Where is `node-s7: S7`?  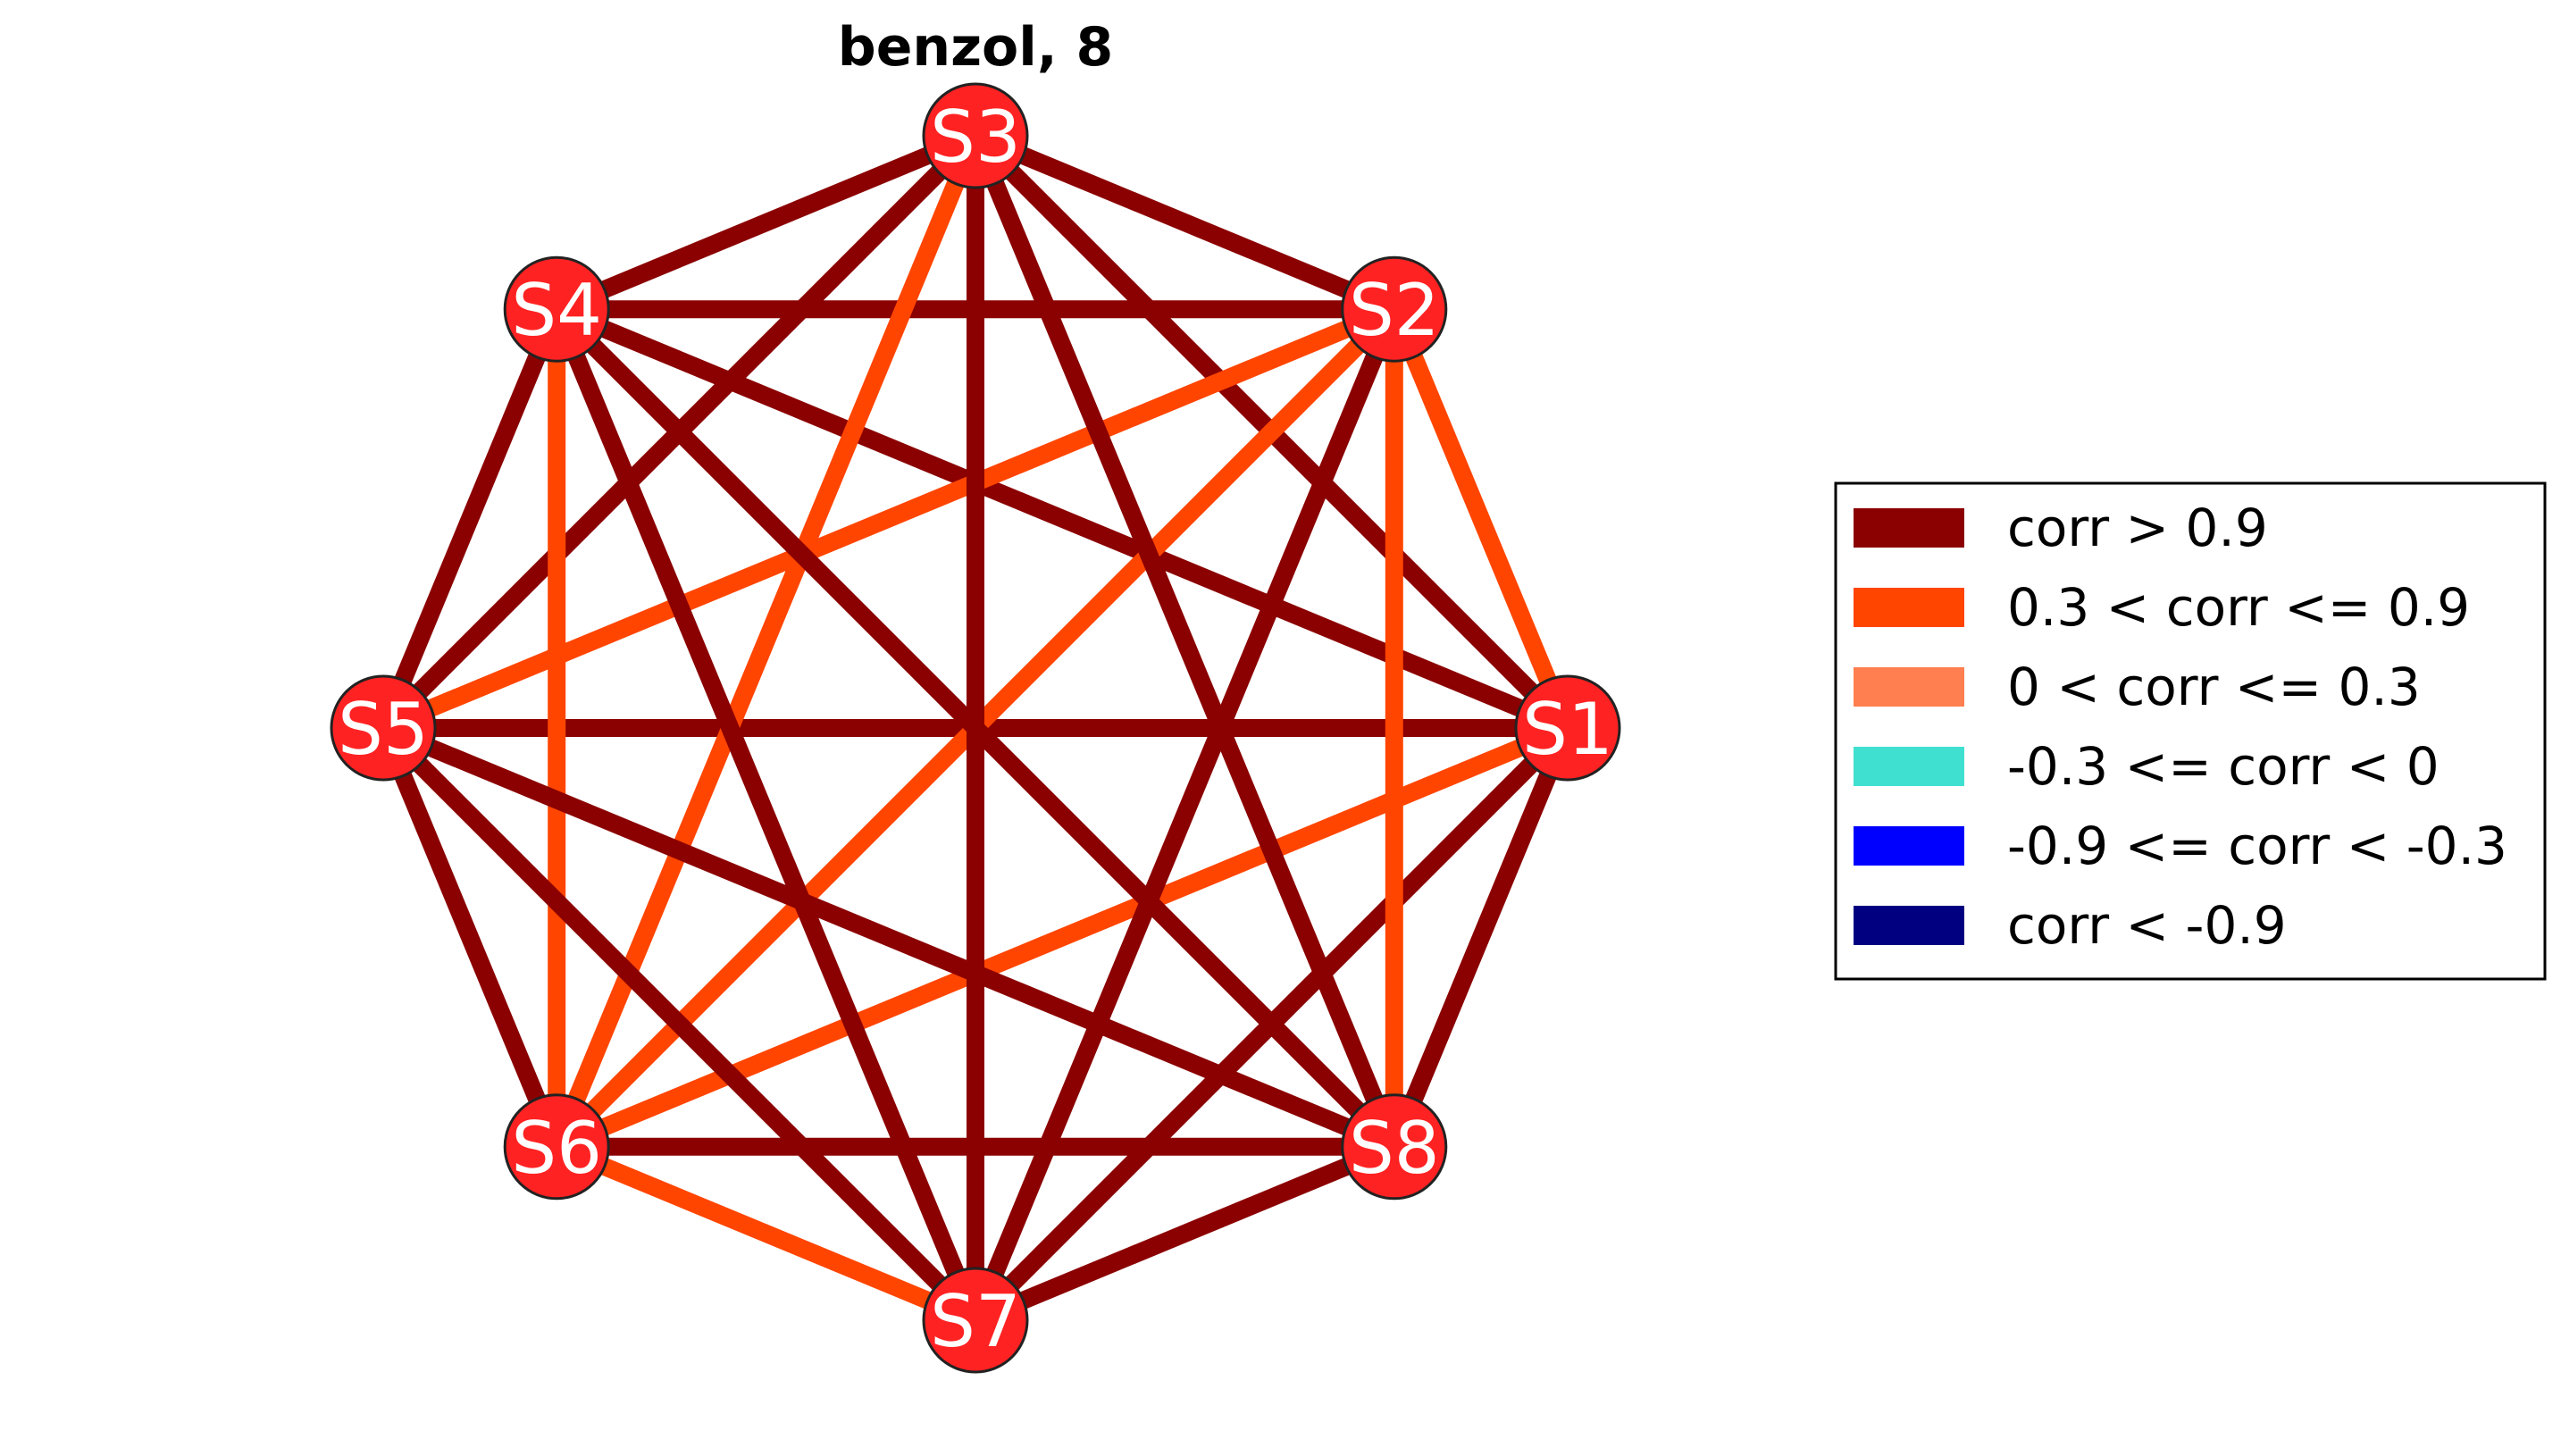 node-s7: S7 is located at coordinates (975, 1320).